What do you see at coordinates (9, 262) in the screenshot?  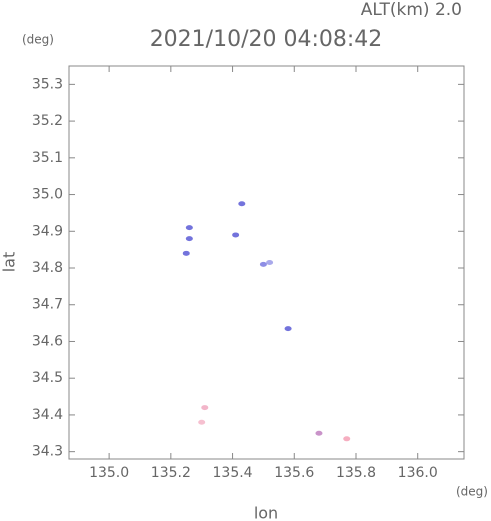 I see `y-axis-label: lat` at bounding box center [9, 262].